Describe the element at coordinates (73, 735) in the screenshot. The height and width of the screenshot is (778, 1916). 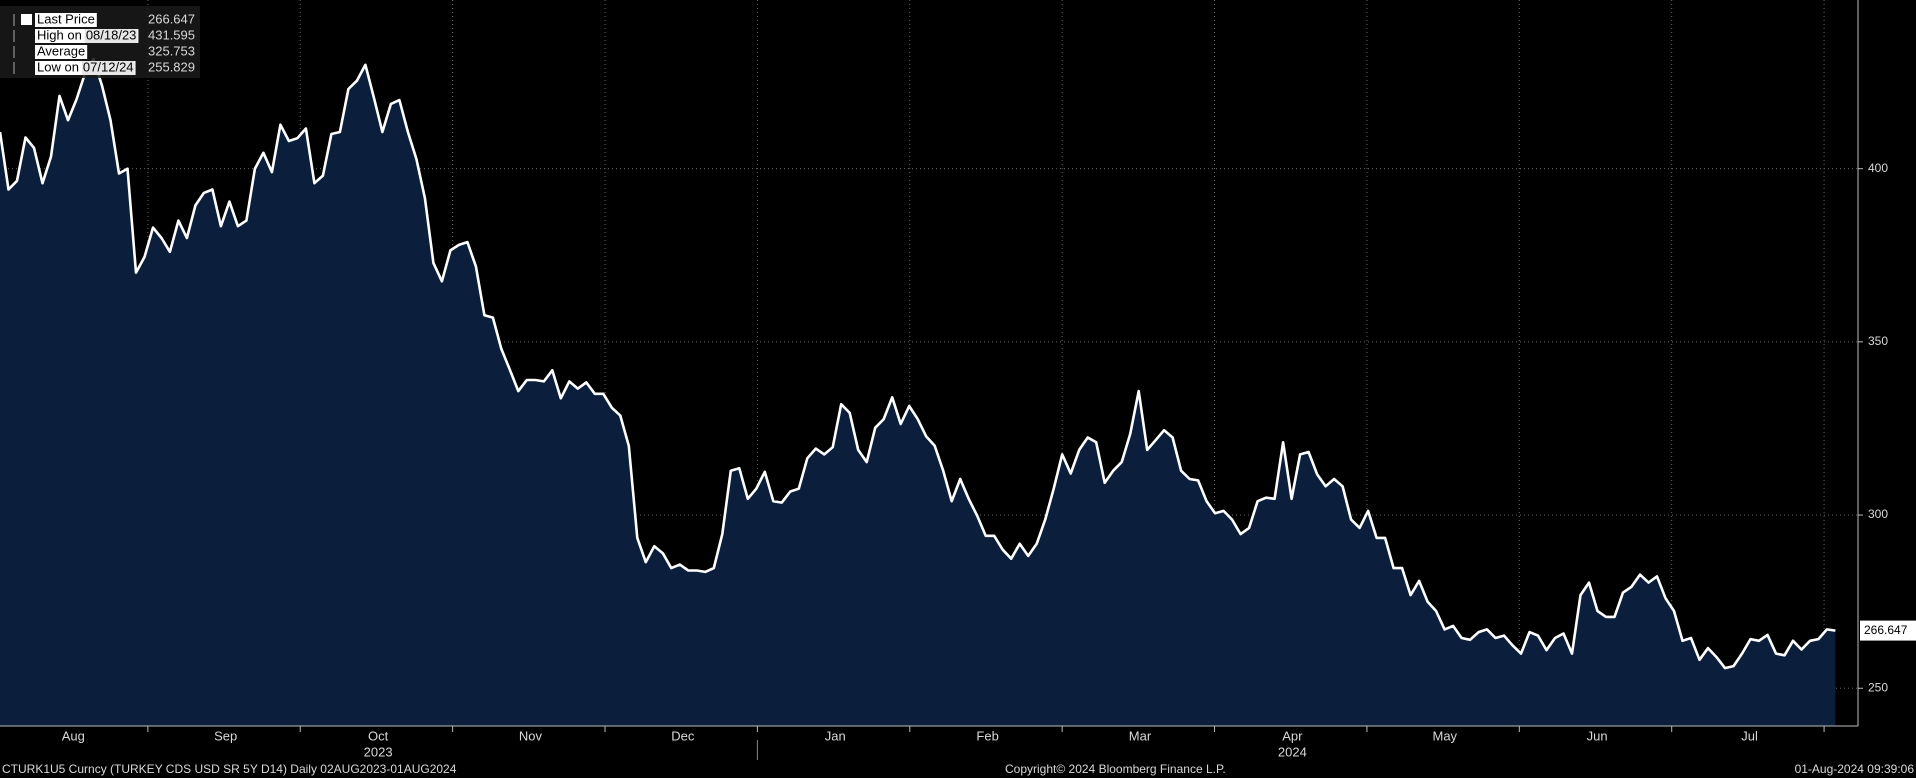
I see `x-tick-label: Aug` at that location.